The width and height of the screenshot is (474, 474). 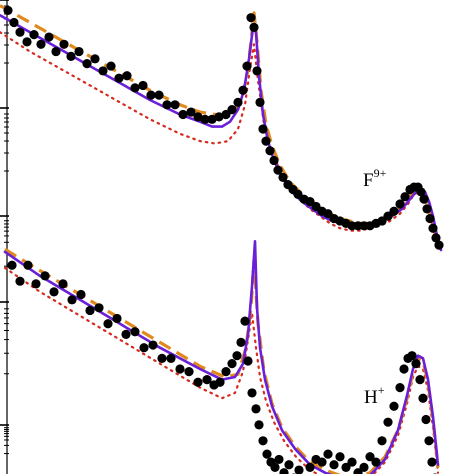 What do you see at coordinates (4, 237) in the screenshot?
I see `plot-frame` at bounding box center [4, 237].